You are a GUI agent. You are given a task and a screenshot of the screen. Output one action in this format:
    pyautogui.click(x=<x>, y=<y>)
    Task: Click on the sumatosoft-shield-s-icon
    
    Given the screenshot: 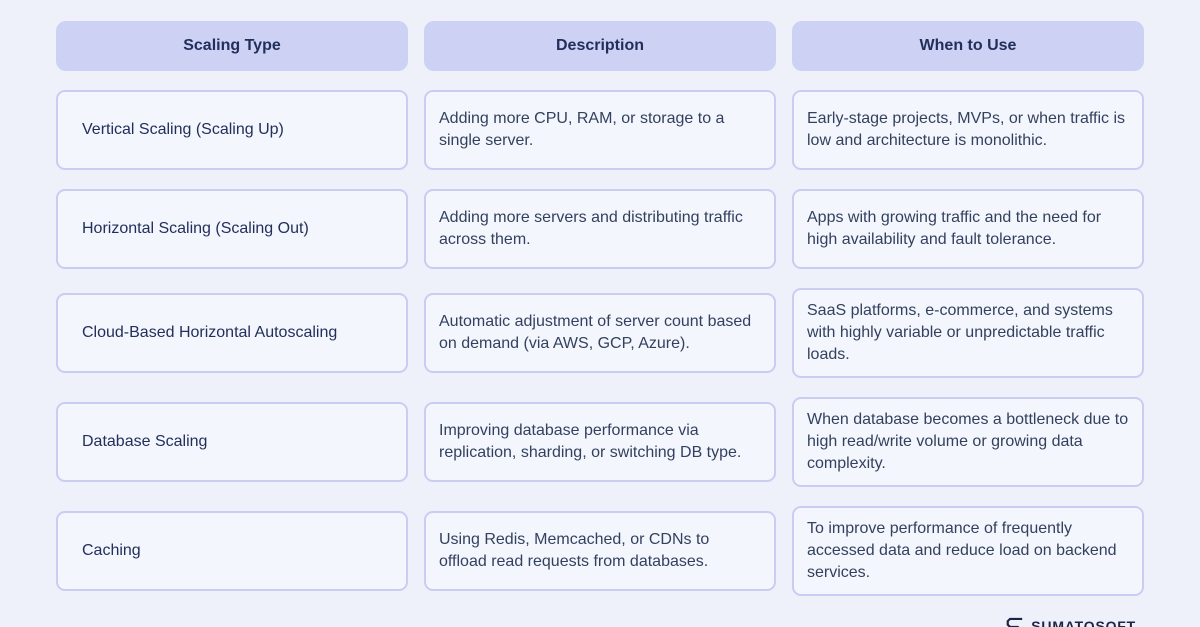 What is the action you would take?
    pyautogui.click(x=1014, y=621)
    